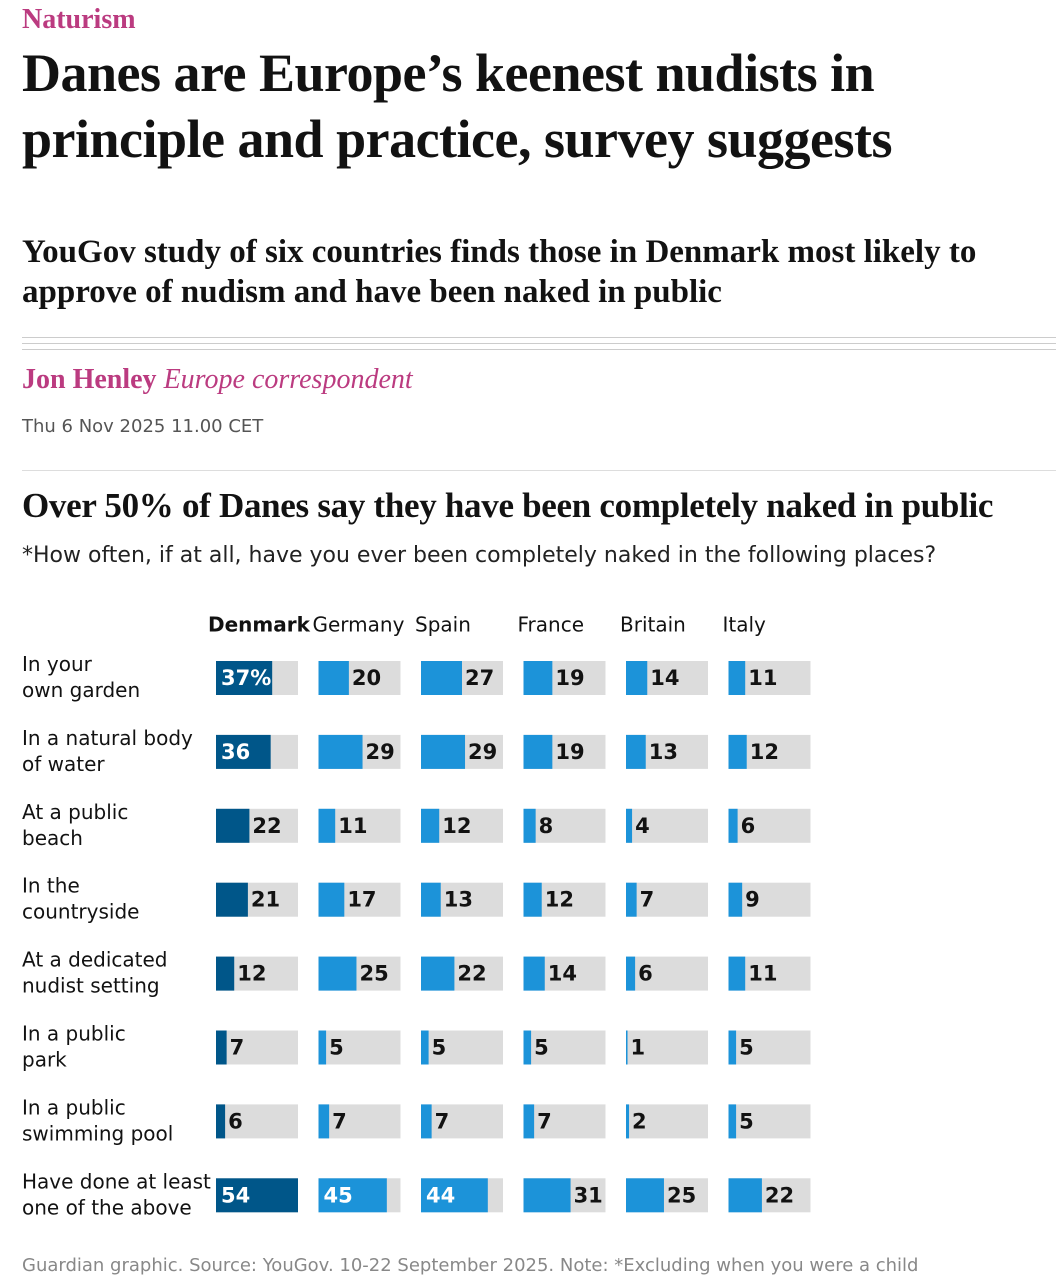 Image resolution: width=1056 pixels, height=1287 pixels. Describe the element at coordinates (95, 959) in the screenshot. I see `row-label-line: At a dedicated` at that location.